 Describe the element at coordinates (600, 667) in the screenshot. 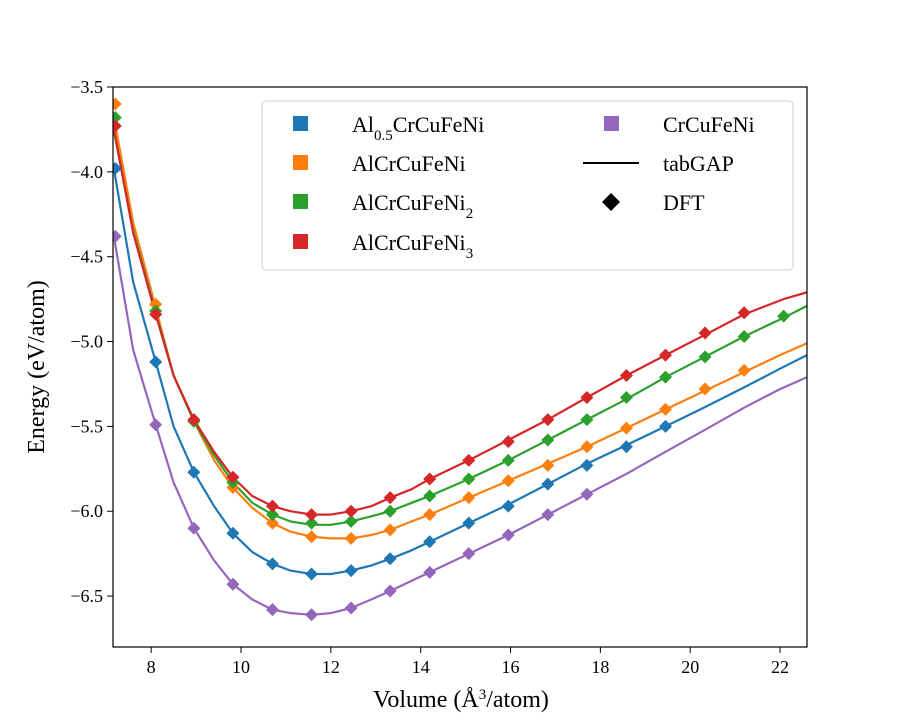

I see `x-tick-label: 18` at that location.